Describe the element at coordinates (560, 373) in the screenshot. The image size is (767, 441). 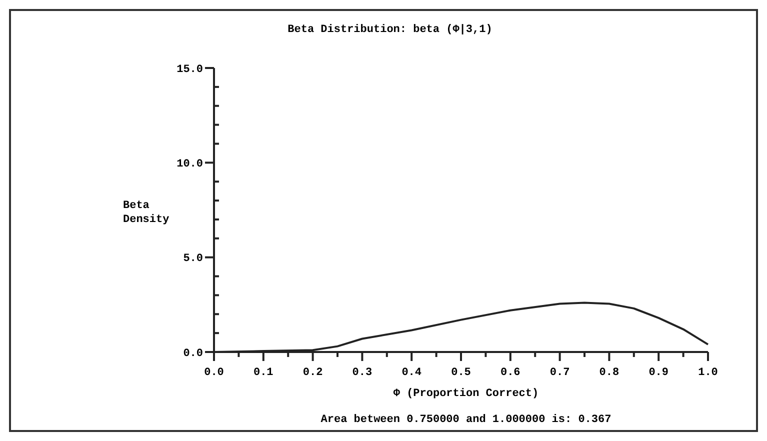
I see `x-tick-label: 0.7` at that location.